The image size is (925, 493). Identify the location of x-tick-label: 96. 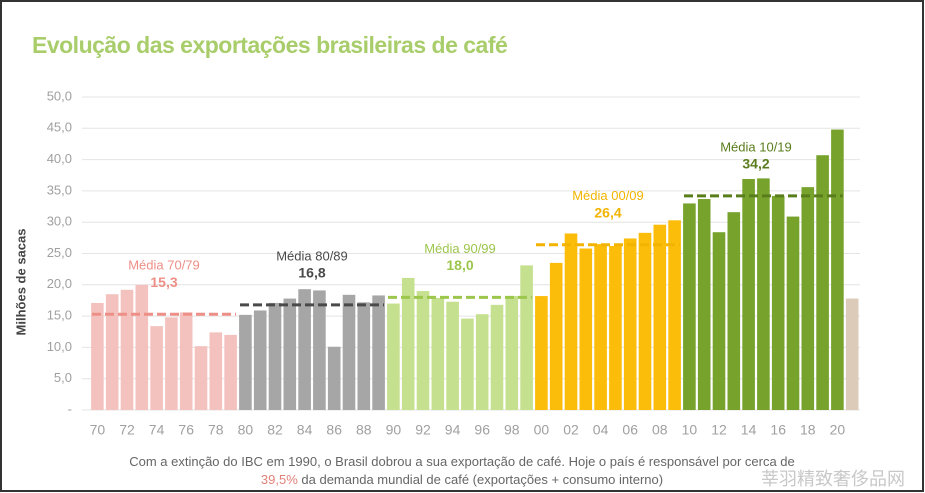
(482, 430).